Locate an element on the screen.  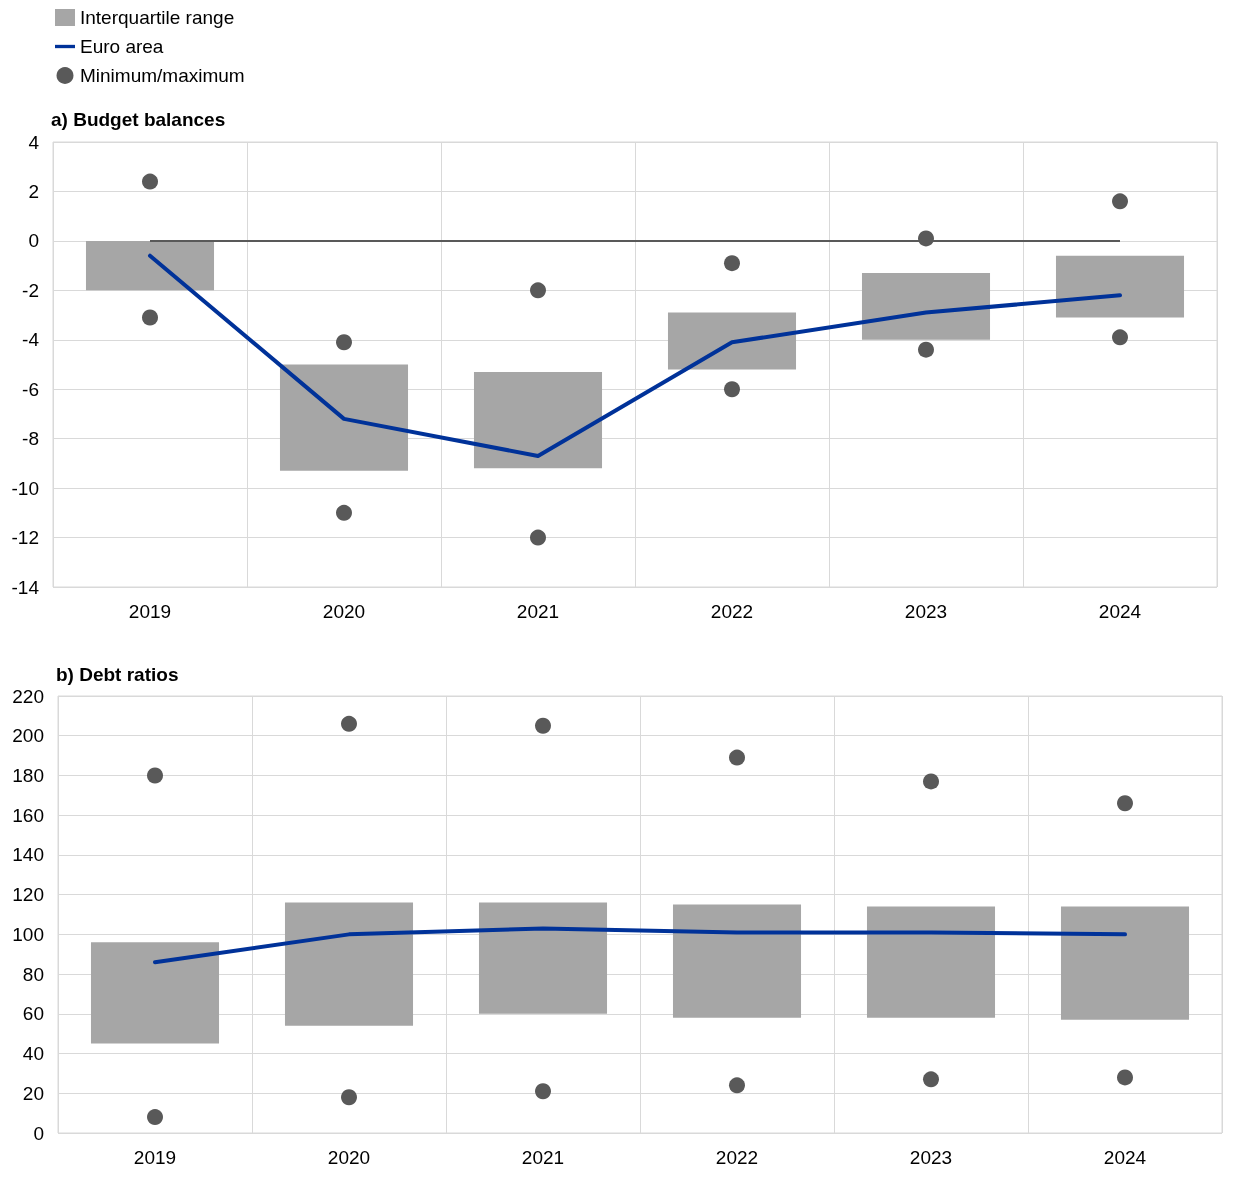
y-tick-label: -4 is located at coordinates (31, 340).